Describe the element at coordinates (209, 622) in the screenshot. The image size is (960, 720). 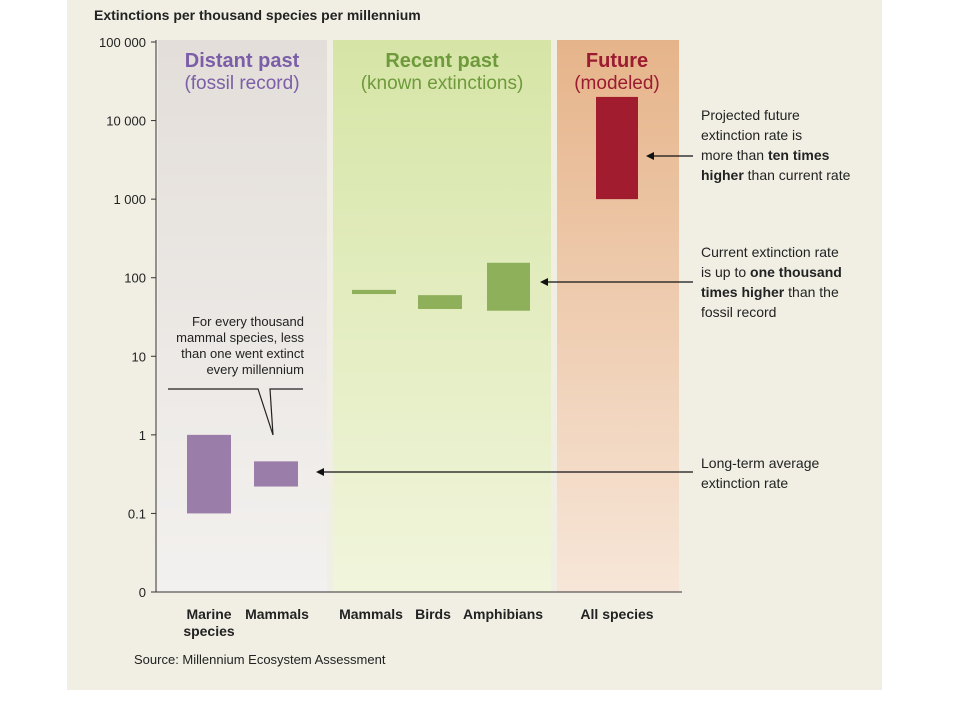
I see `x-category-label: Marine species` at that location.